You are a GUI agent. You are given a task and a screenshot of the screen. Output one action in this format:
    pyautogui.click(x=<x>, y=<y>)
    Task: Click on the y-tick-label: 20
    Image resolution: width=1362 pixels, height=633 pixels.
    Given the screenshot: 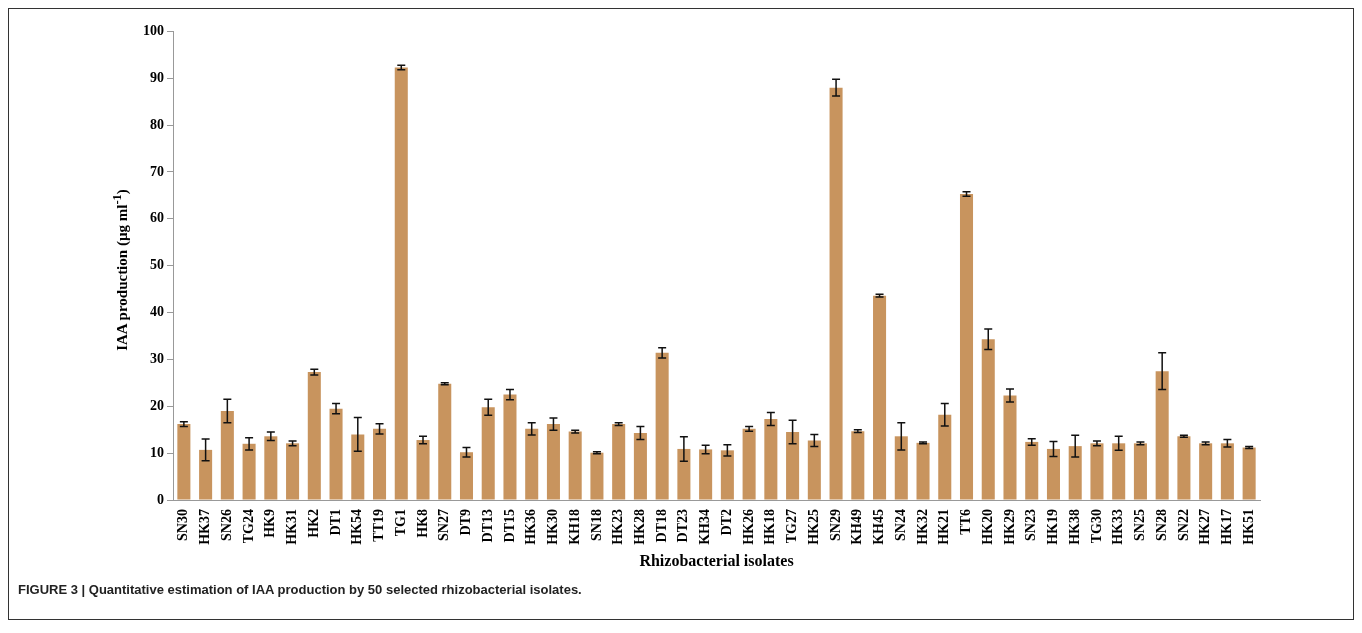 What is the action you would take?
    pyautogui.click(x=157, y=405)
    